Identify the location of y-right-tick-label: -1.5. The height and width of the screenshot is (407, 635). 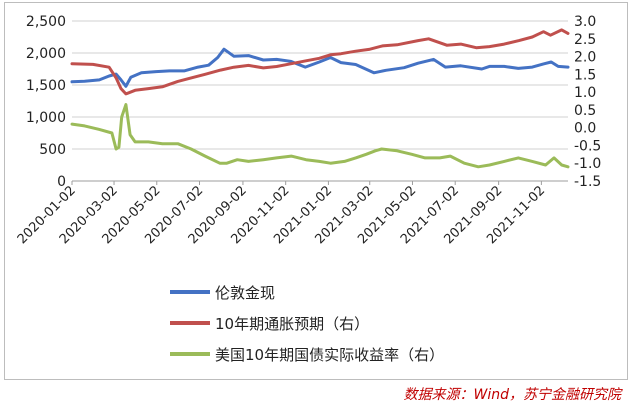
(587, 182).